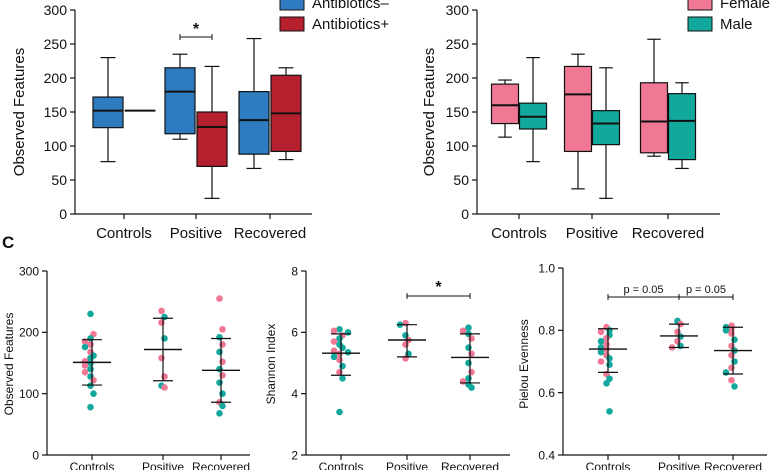 The width and height of the screenshot is (780, 470). What do you see at coordinates (92, 465) in the screenshot?
I see `chart3-x-tick-label: Controls` at bounding box center [92, 465].